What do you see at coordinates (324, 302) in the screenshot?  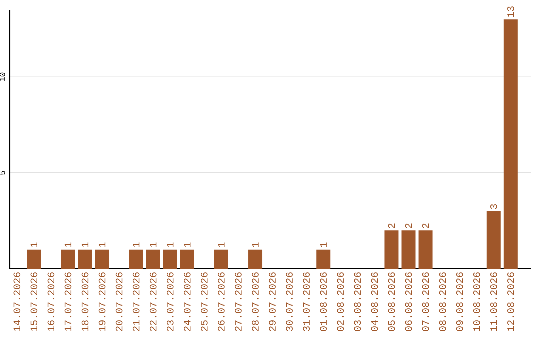 I see `x-tick-label: 01.08.2026` at bounding box center [324, 302].